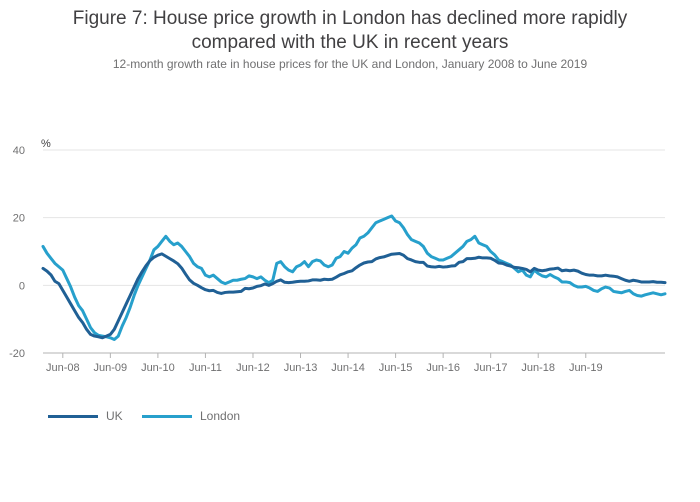  I want to click on x-tick-label: Jun-14, so click(348, 368).